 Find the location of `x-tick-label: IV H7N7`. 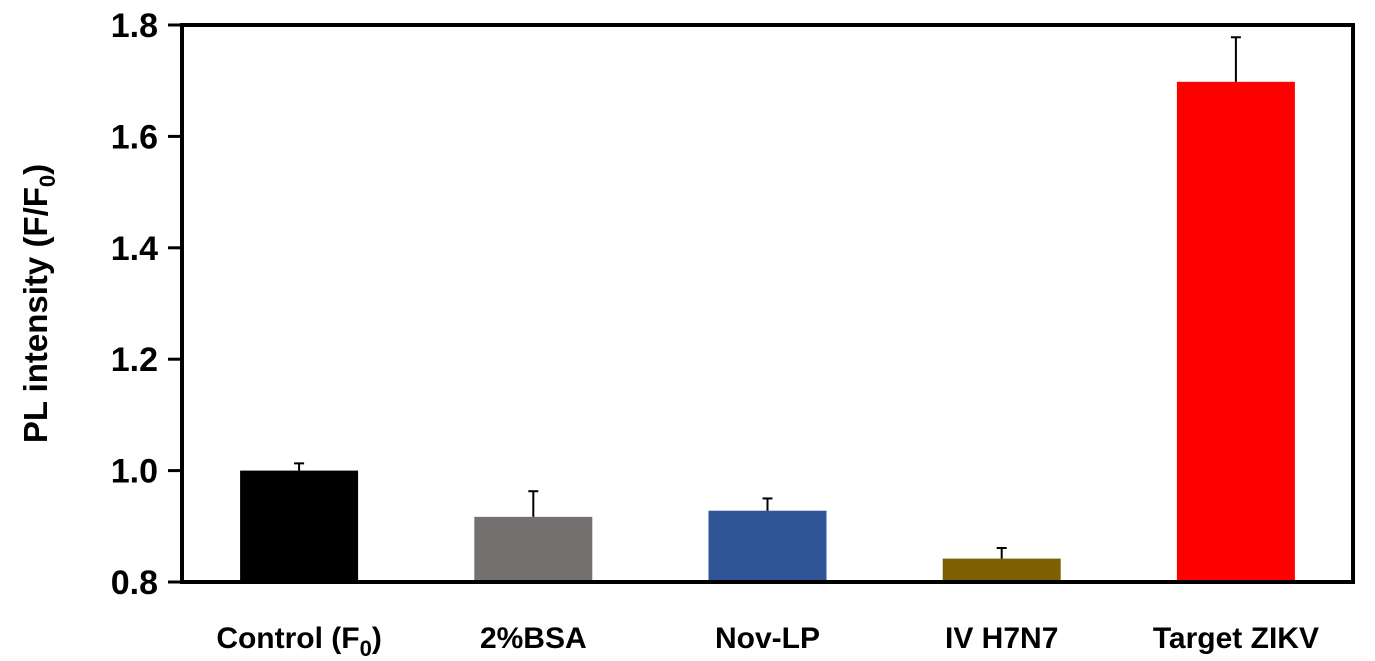

x-tick-label: IV H7N7 is located at coordinates (1001, 638).